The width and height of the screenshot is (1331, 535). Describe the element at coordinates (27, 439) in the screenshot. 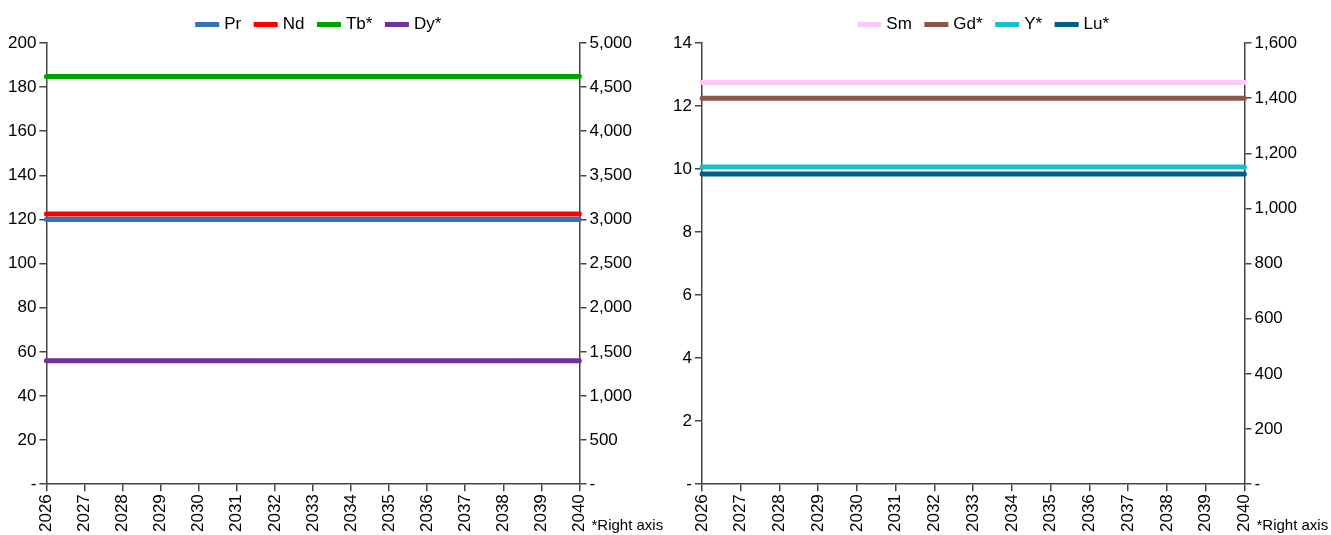

I see `y-tick-label: 20` at that location.